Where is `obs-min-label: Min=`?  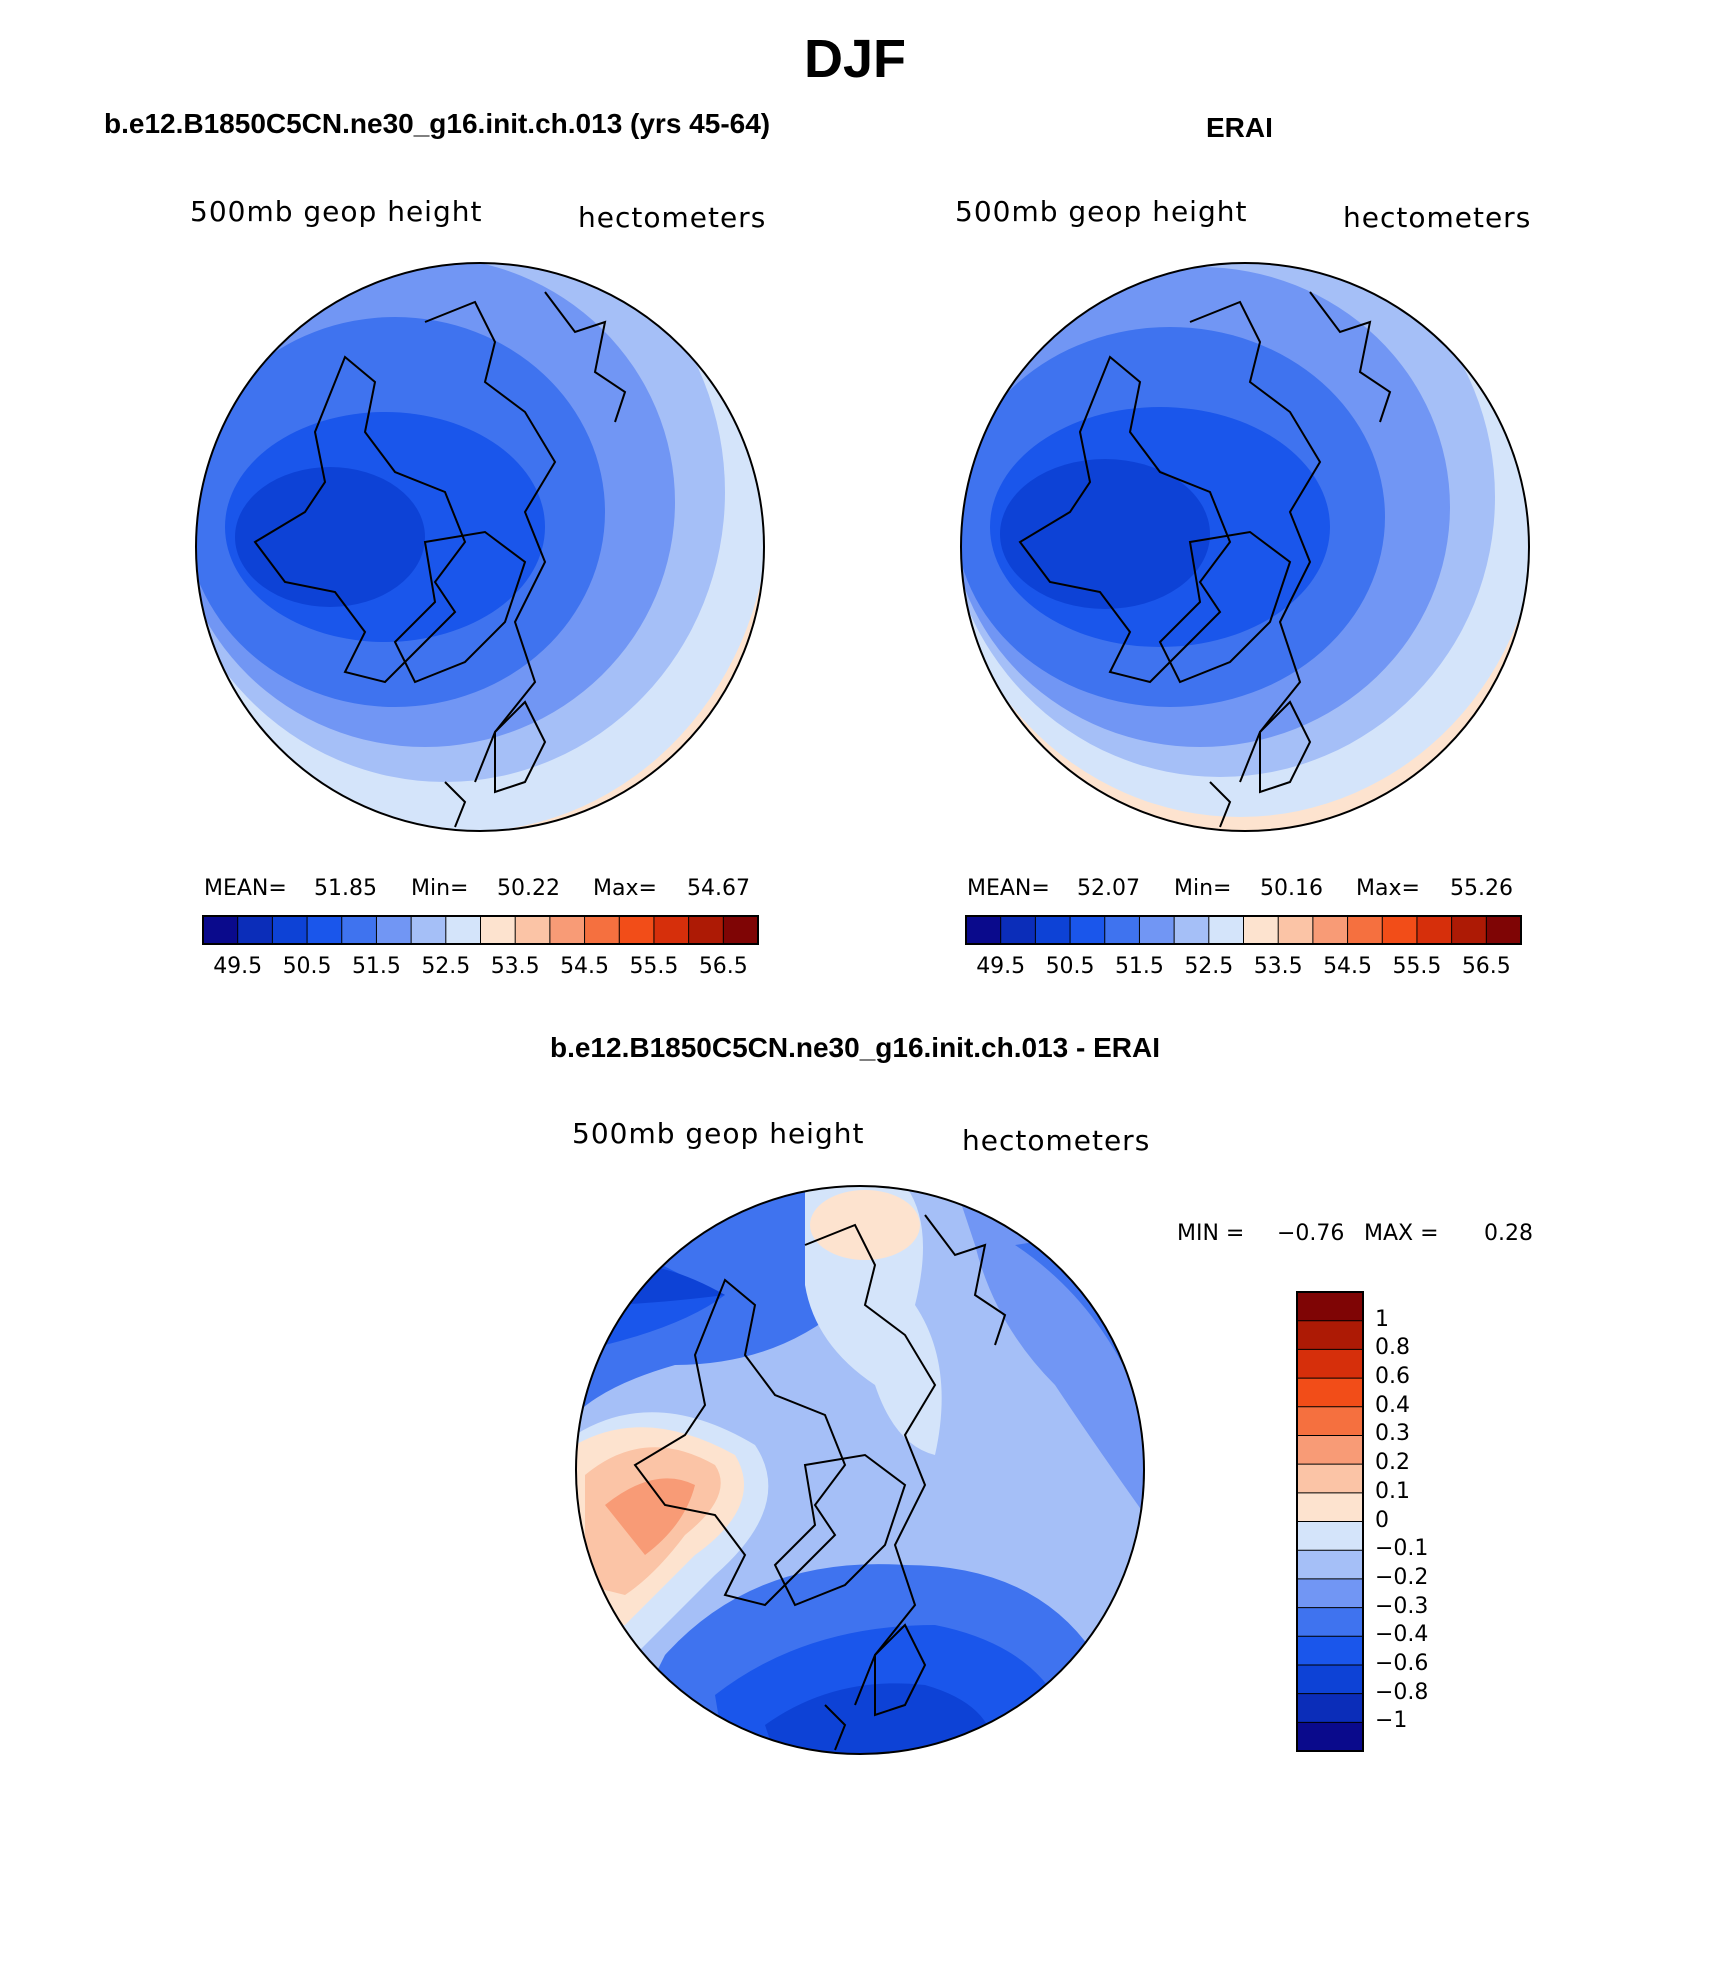
obs-min-label: Min= is located at coordinates (1203, 888).